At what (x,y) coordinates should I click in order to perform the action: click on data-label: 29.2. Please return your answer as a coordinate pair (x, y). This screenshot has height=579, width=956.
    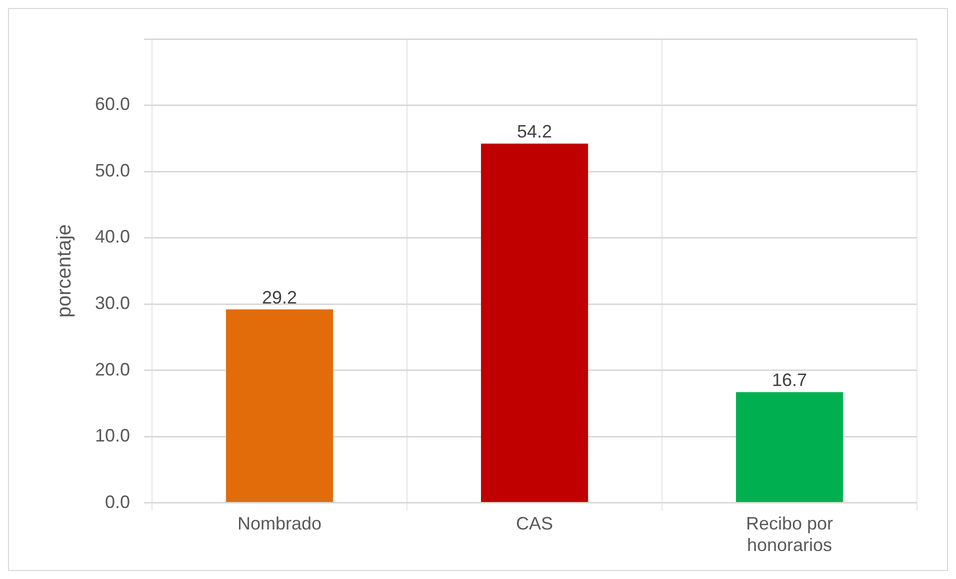
    Looking at the image, I should click on (280, 297).